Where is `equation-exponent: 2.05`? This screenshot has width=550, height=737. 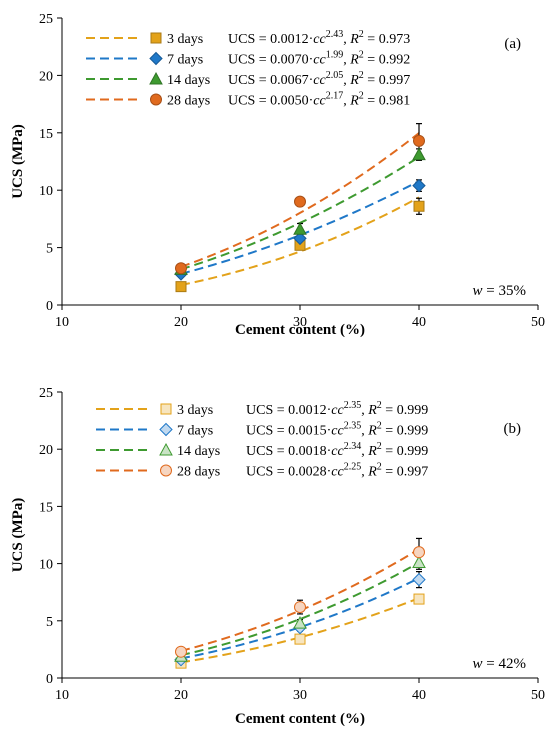 equation-exponent: 2.05 is located at coordinates (335, 75).